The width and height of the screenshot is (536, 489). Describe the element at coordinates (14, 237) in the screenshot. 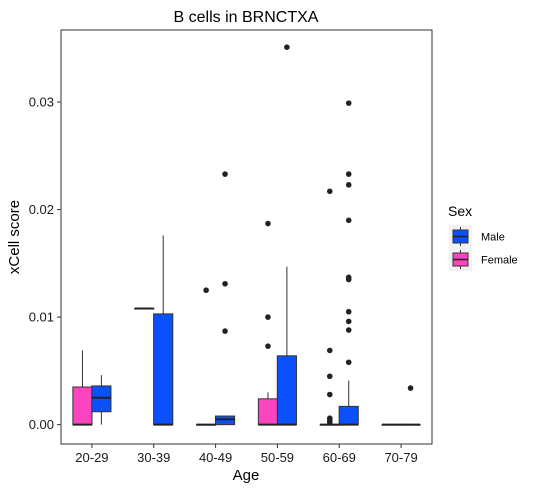

I see `y-axis-title: xCell score` at that location.